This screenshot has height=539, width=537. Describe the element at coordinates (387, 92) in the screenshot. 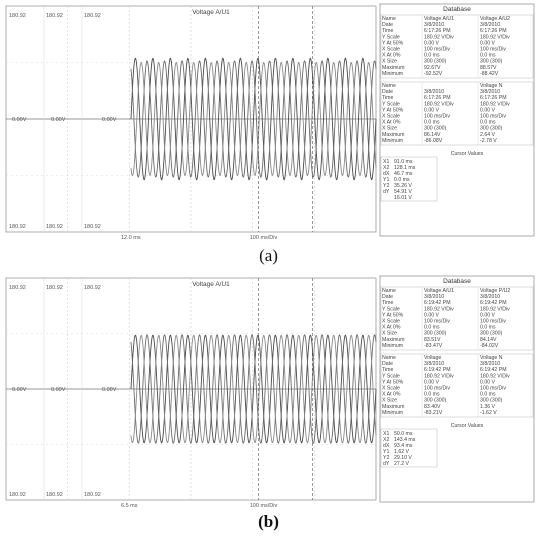

I see `db-ch2-label: Date` at that location.